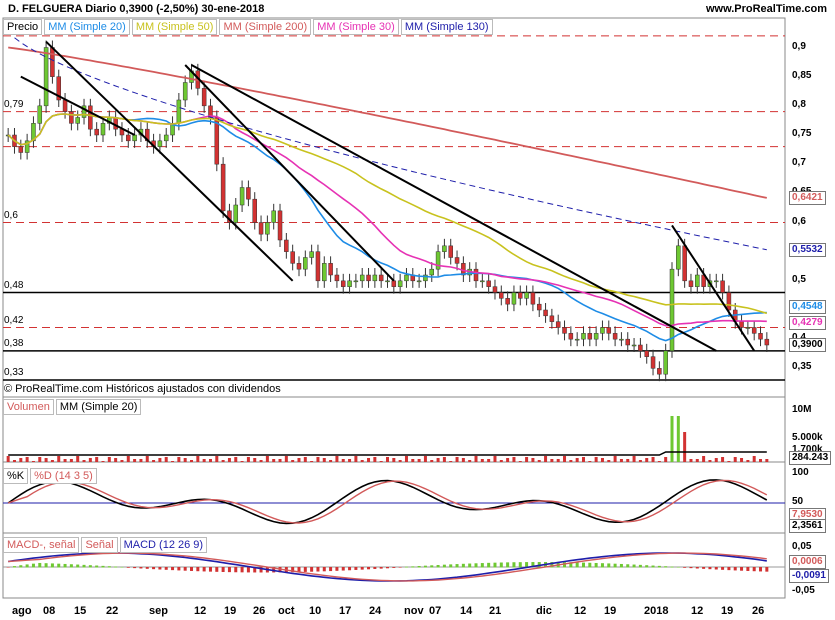  What do you see at coordinates (14, 320) in the screenshot?
I see `level-label: 0,42` at bounding box center [14, 320].